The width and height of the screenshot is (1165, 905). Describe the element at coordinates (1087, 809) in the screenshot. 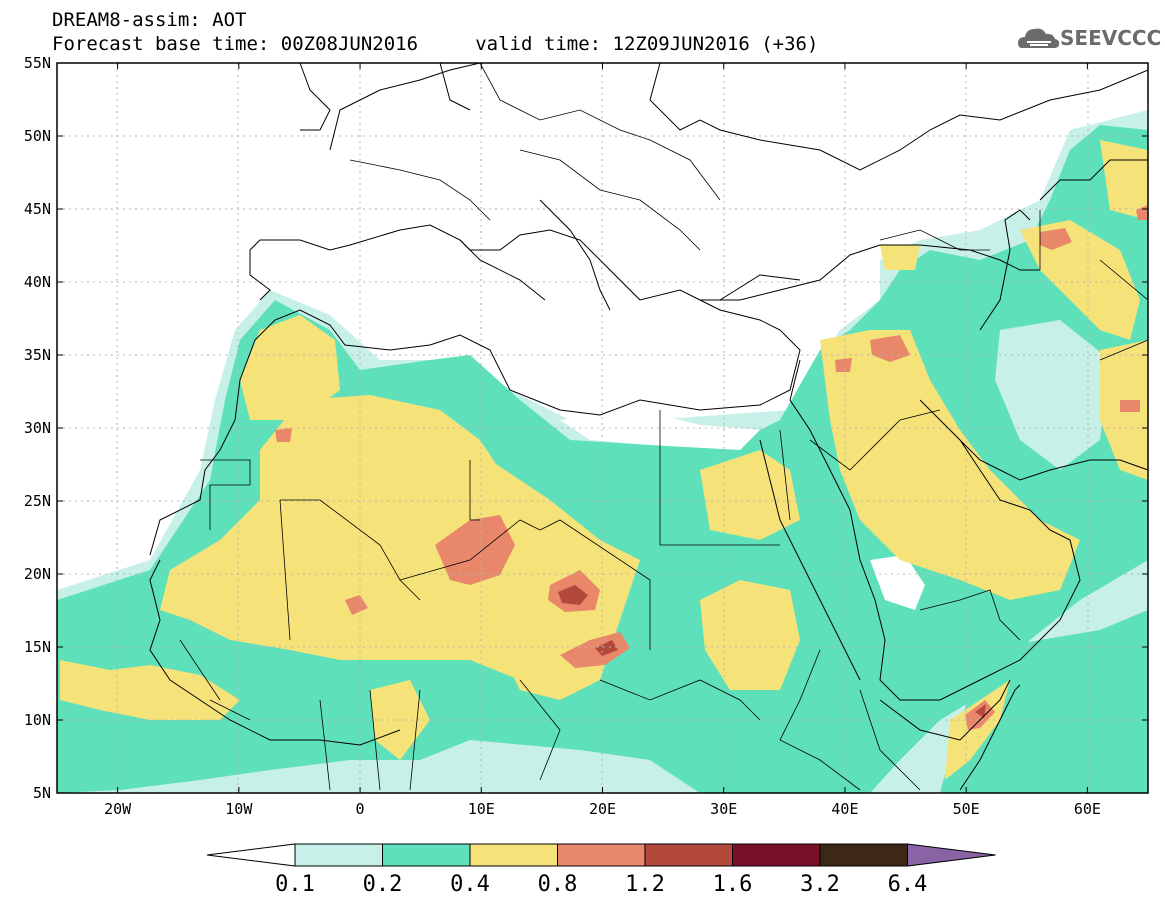

I see `lon-label: 60E` at that location.